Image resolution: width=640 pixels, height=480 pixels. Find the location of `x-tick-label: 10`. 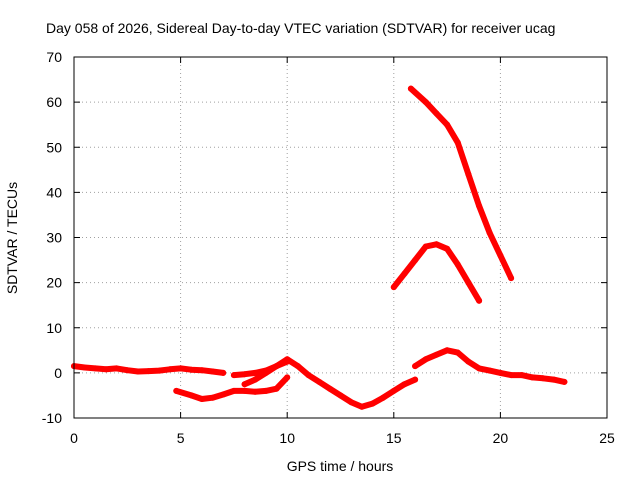

x-tick-label: 10 is located at coordinates (287, 438).